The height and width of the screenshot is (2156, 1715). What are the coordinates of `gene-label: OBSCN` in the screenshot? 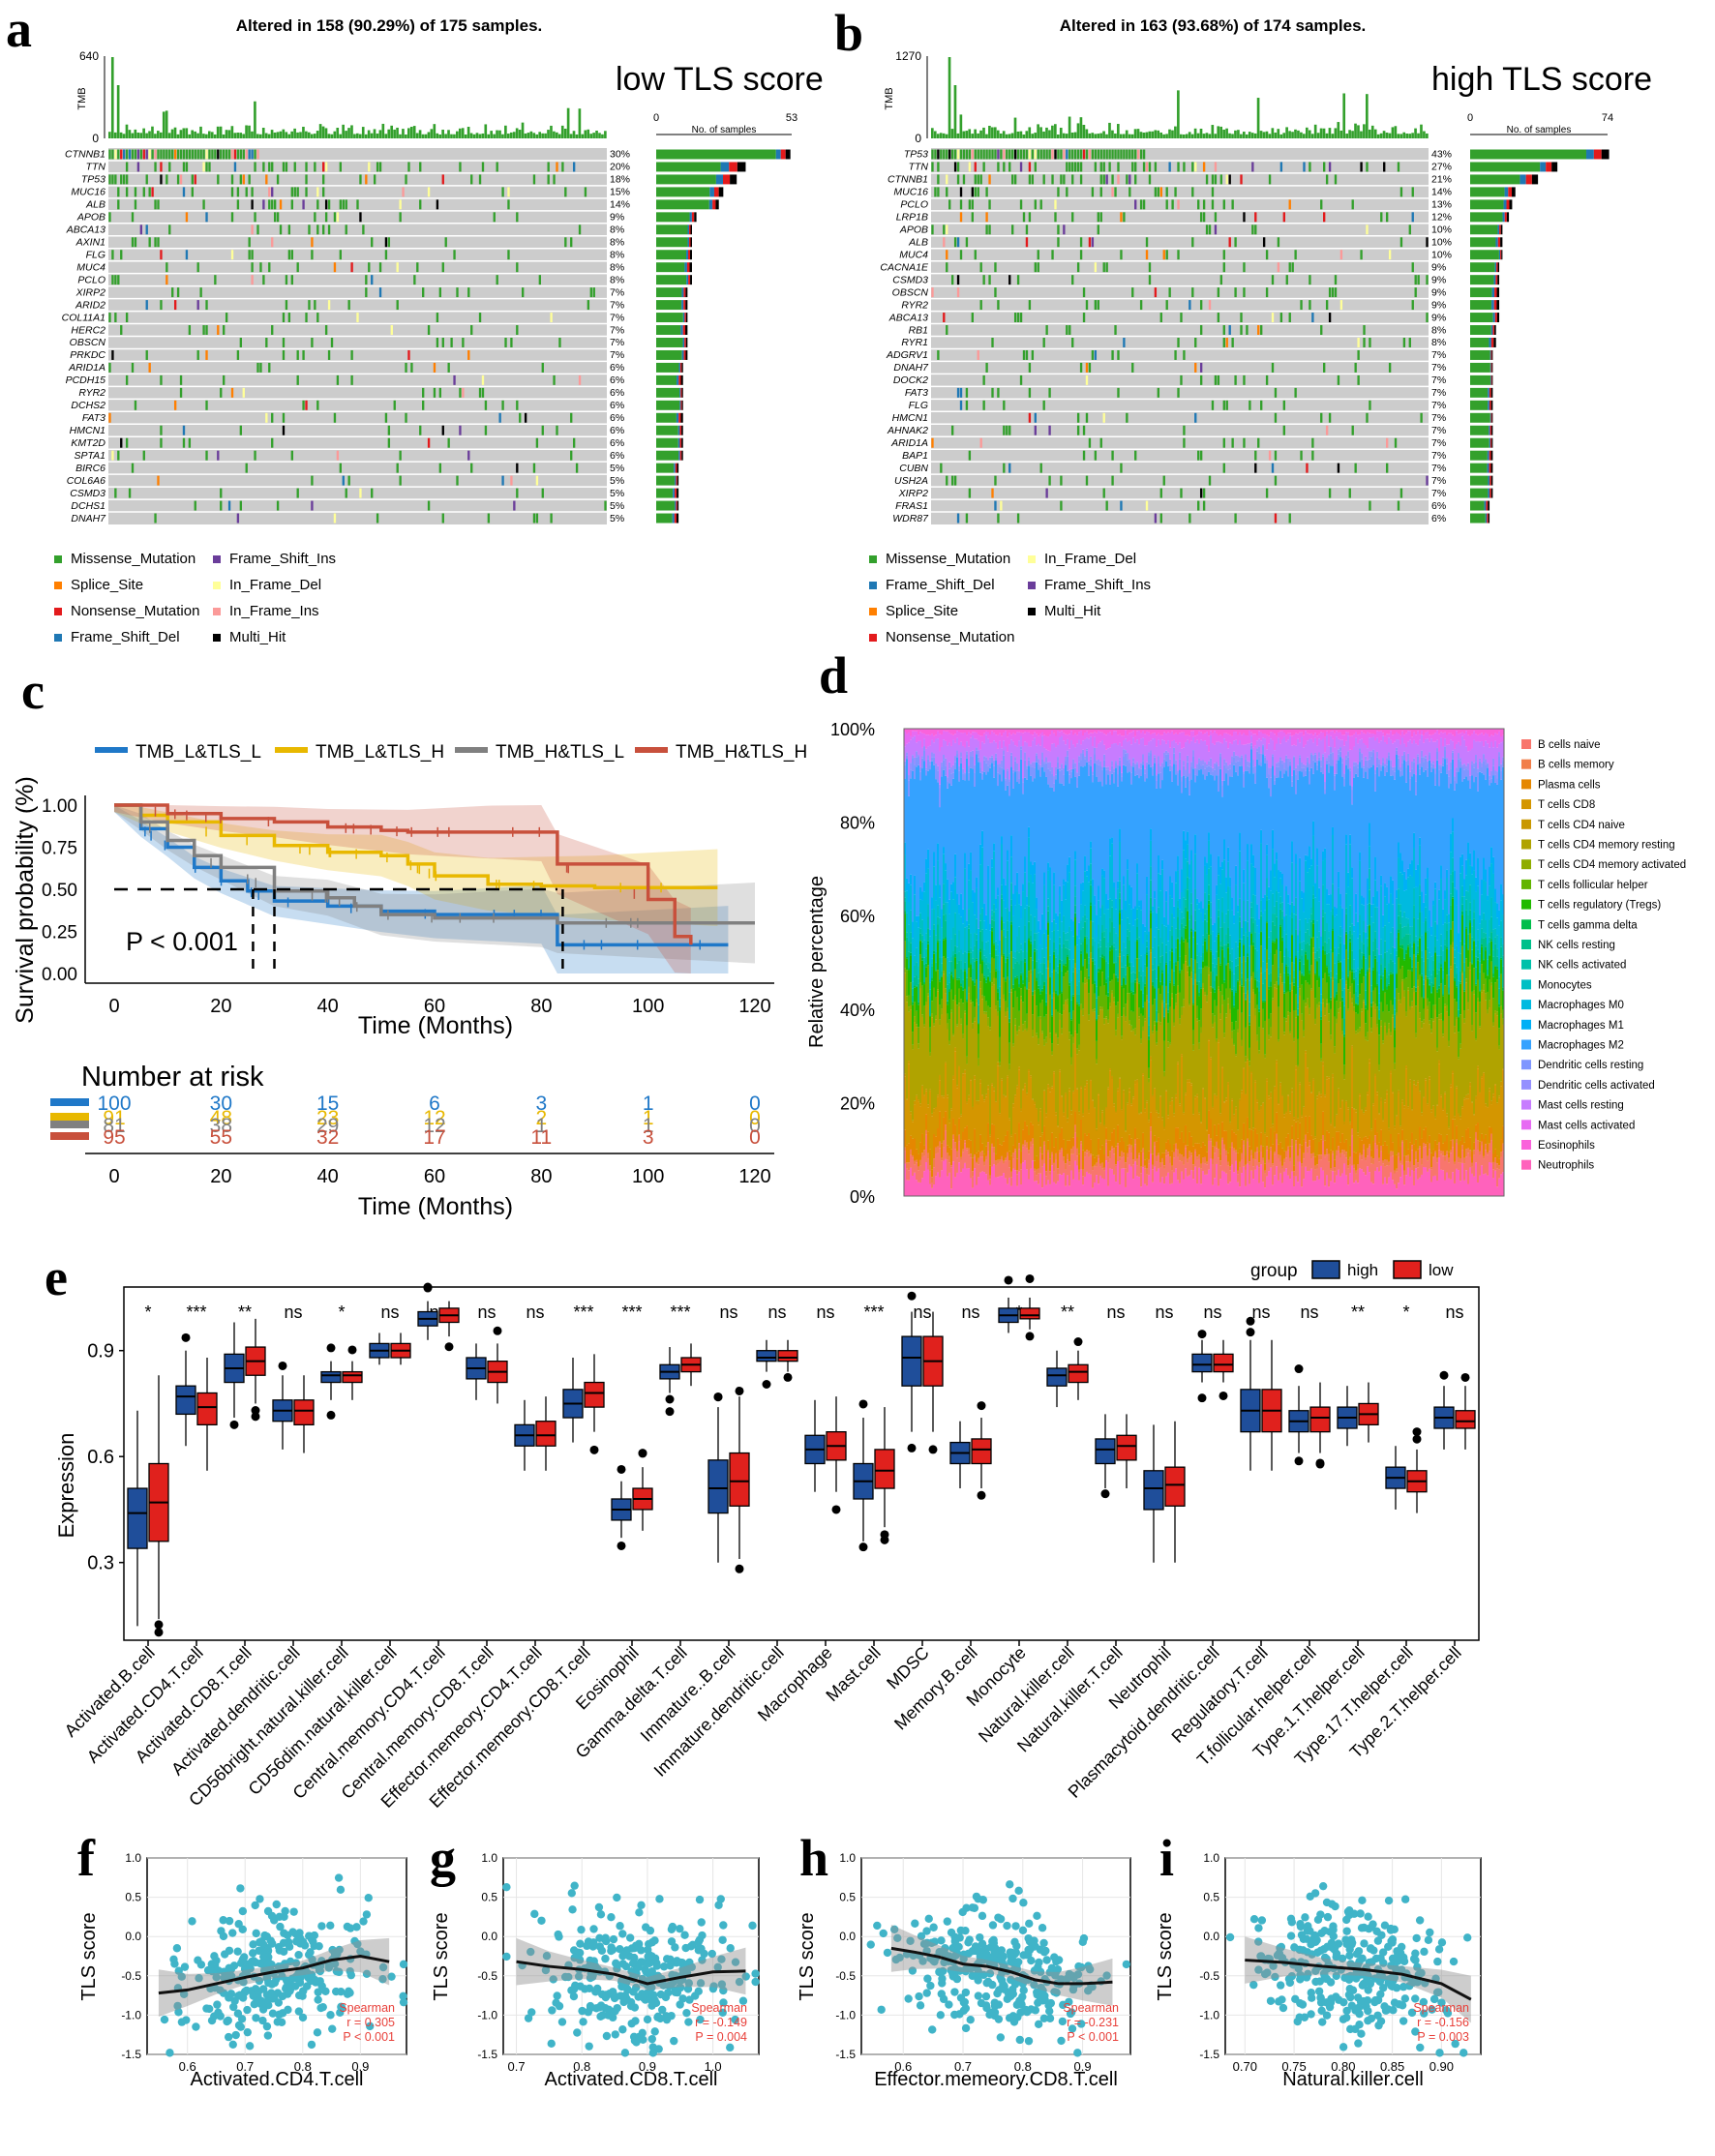 It's located at (88, 342).